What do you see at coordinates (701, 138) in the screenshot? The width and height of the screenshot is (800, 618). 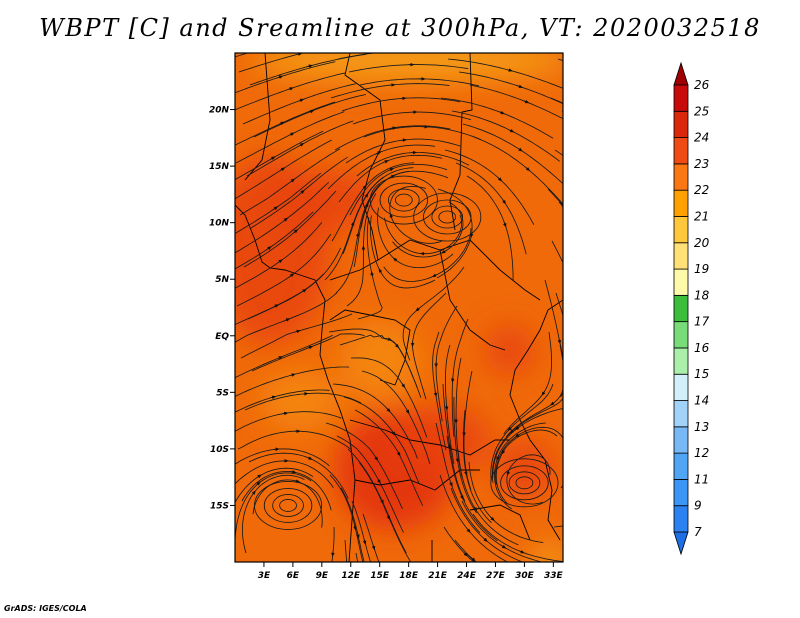 I see `colorbar-level-label: 24` at bounding box center [701, 138].